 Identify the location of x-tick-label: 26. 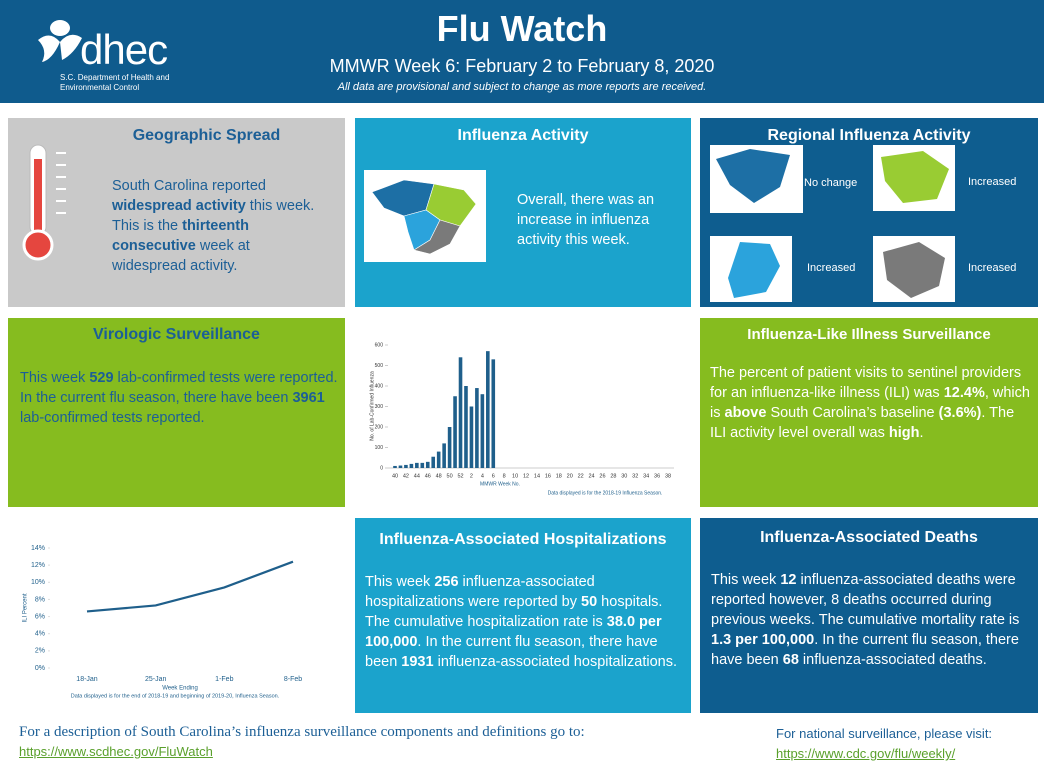
(602, 476).